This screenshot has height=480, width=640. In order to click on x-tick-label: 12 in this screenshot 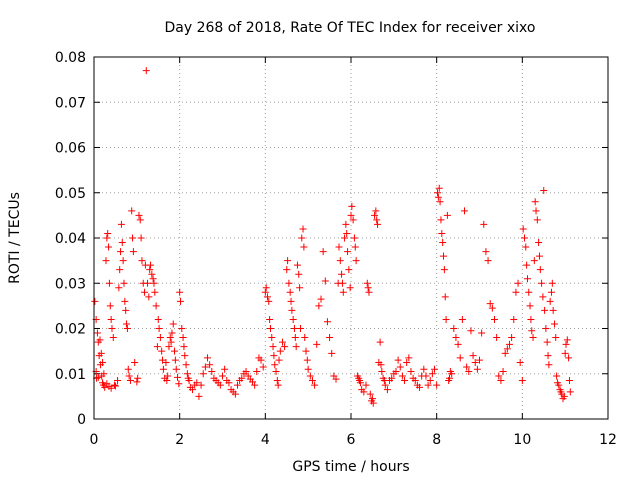, I will do `click(608, 440)`.